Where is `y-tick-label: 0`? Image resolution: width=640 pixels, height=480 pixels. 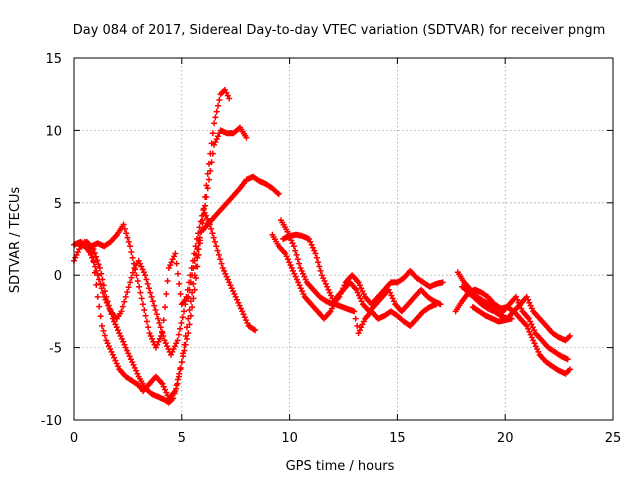
y-tick-label: 0 is located at coordinates (58, 276).